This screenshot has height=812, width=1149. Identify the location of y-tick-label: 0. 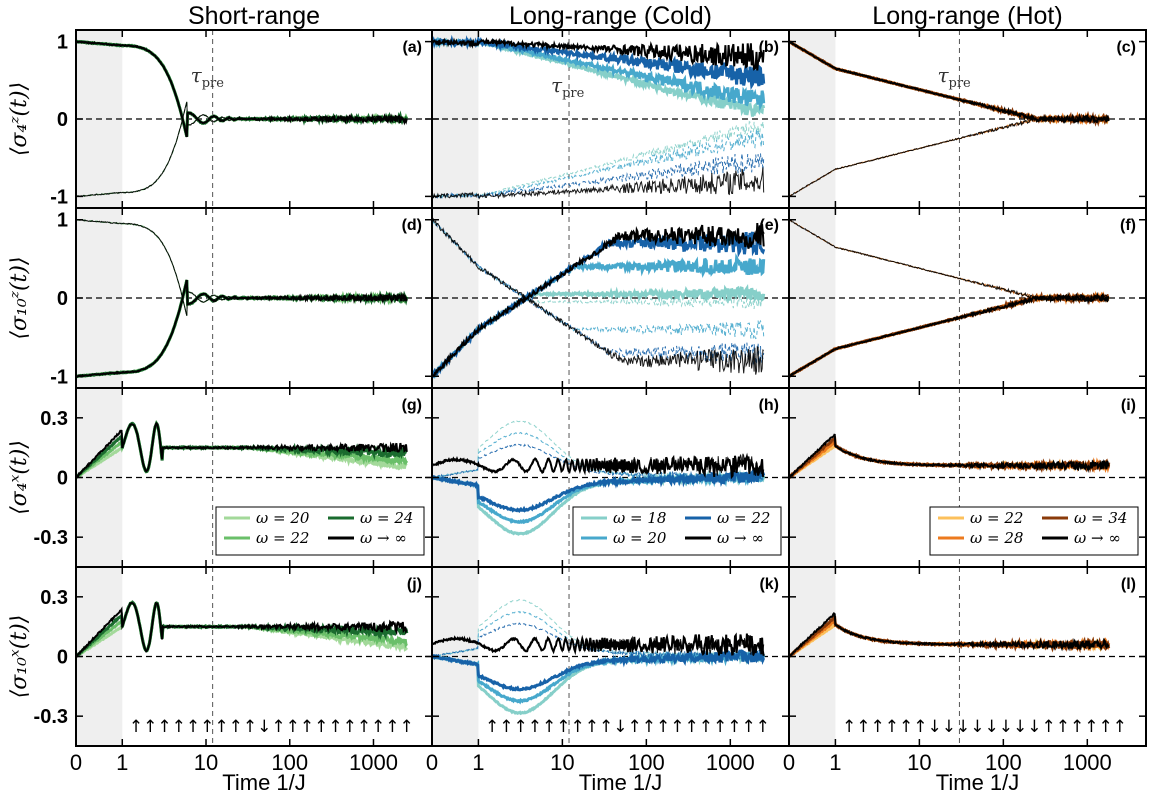
(62, 479).